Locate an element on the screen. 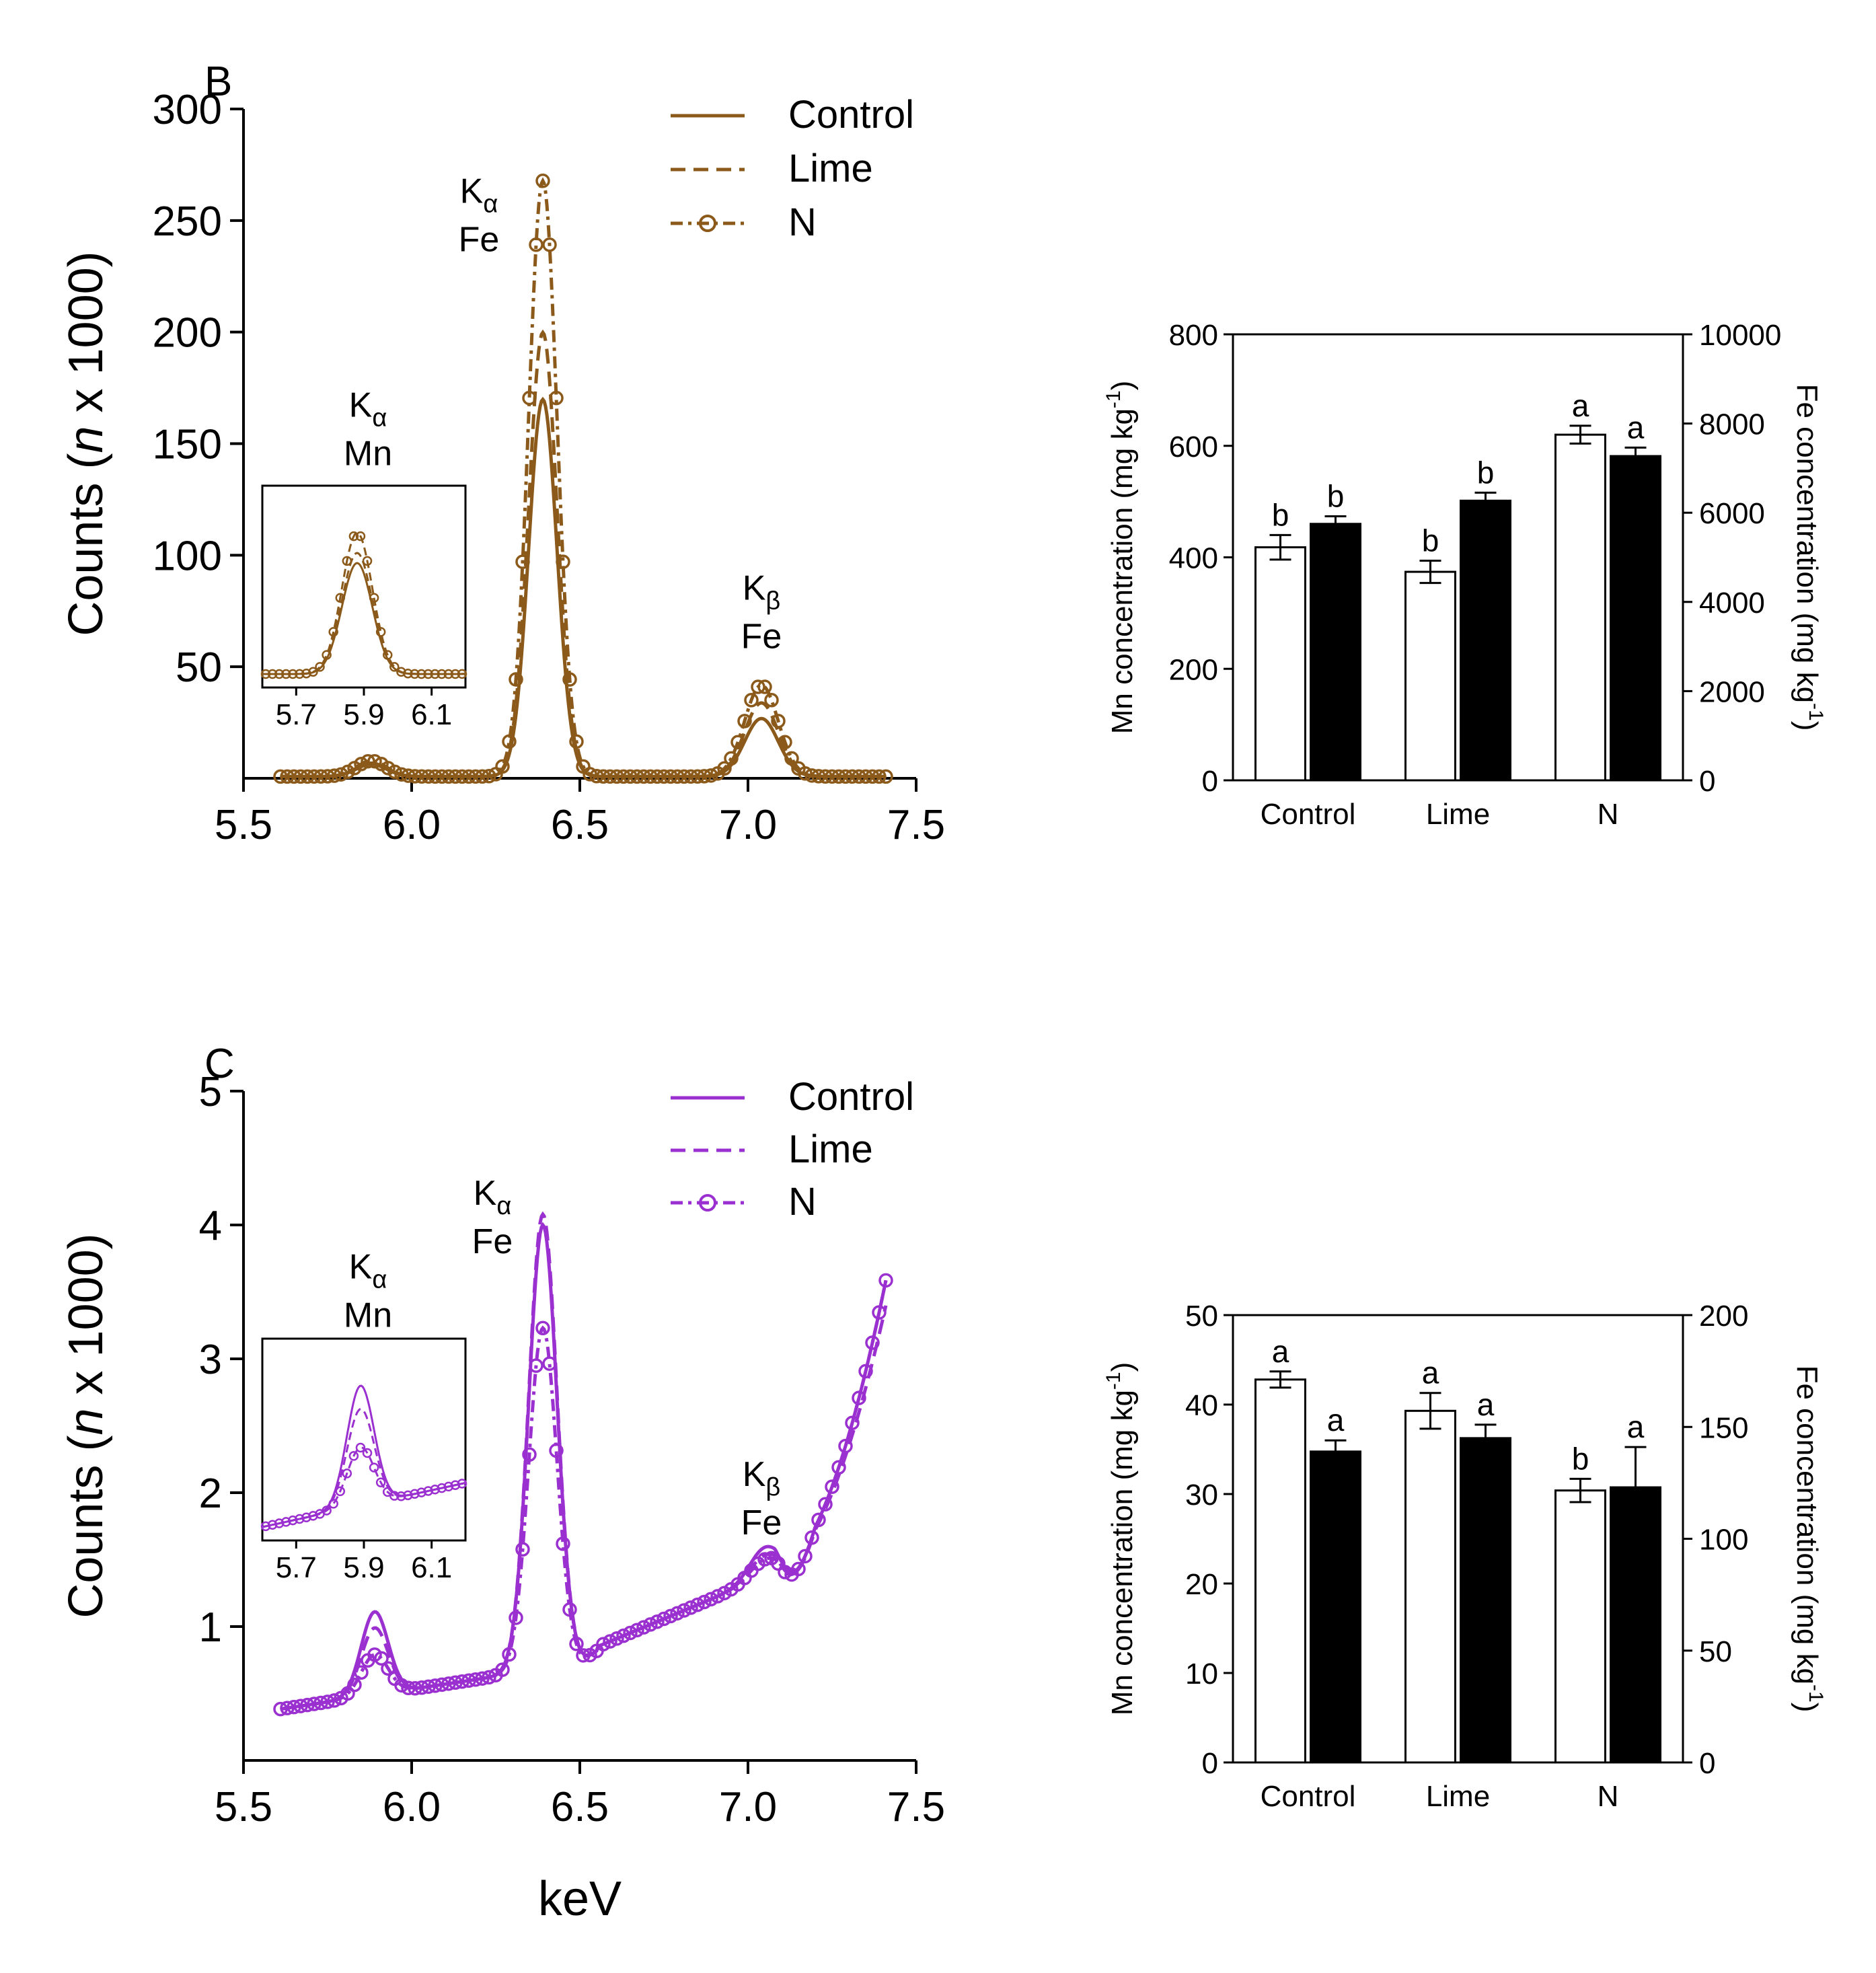 The image size is (1876, 1973). peak-label-fe: Kα is located at coordinates (479, 195).